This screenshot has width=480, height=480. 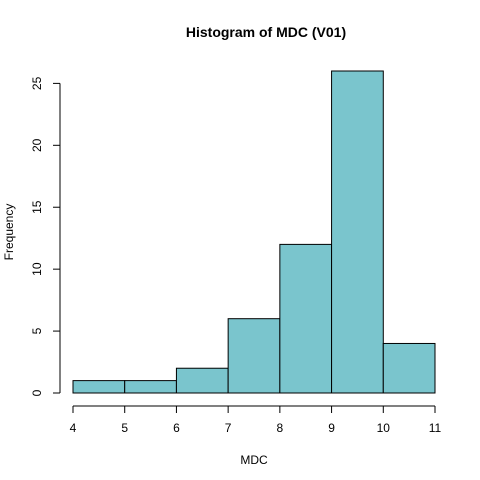 I want to click on x-axis-label: MDC, so click(x=254, y=460).